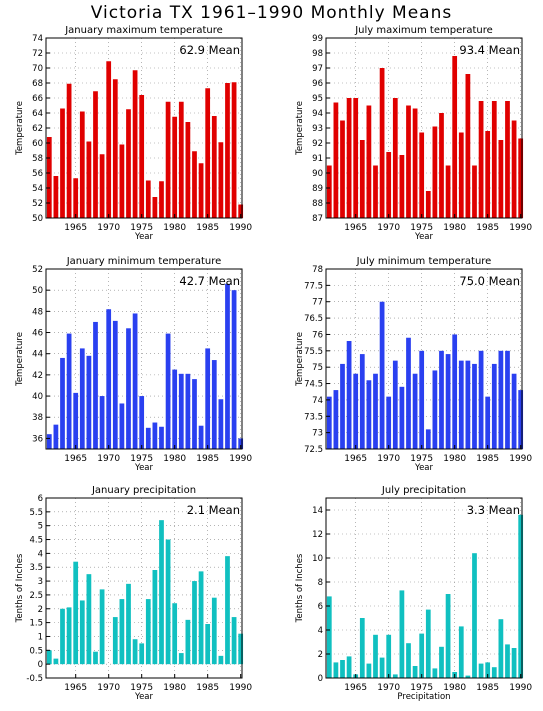 This screenshot has height=711, width=543. What do you see at coordinates (355, 459) in the screenshot?
I see `chart-4-xtick-label-0: 1965` at bounding box center [355, 459].